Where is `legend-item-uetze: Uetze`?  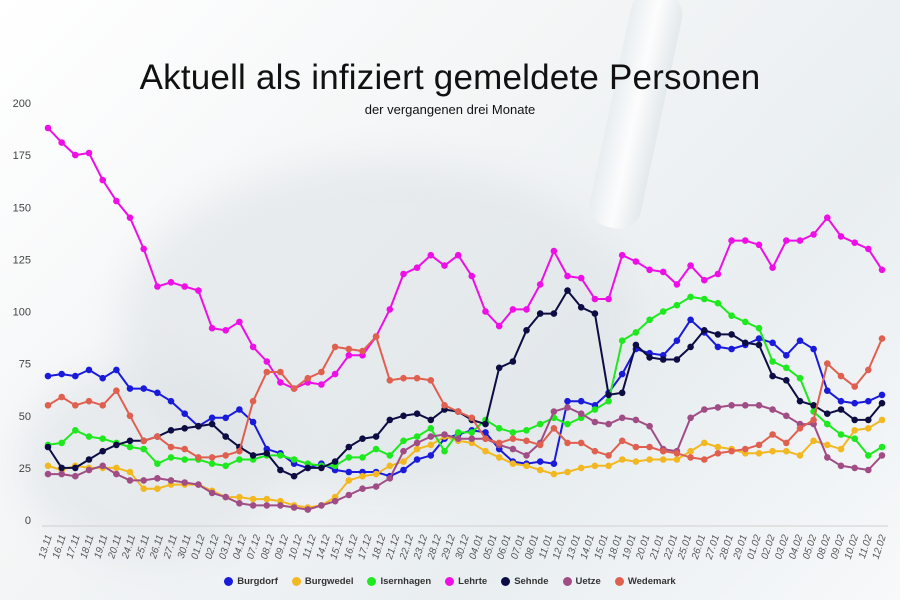
legend-item-uetze: Uetze is located at coordinates (581, 581).